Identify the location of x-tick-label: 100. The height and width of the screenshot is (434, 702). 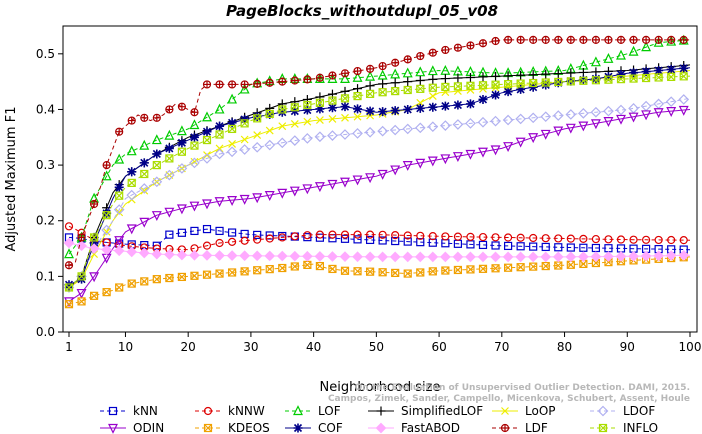
(690, 347).